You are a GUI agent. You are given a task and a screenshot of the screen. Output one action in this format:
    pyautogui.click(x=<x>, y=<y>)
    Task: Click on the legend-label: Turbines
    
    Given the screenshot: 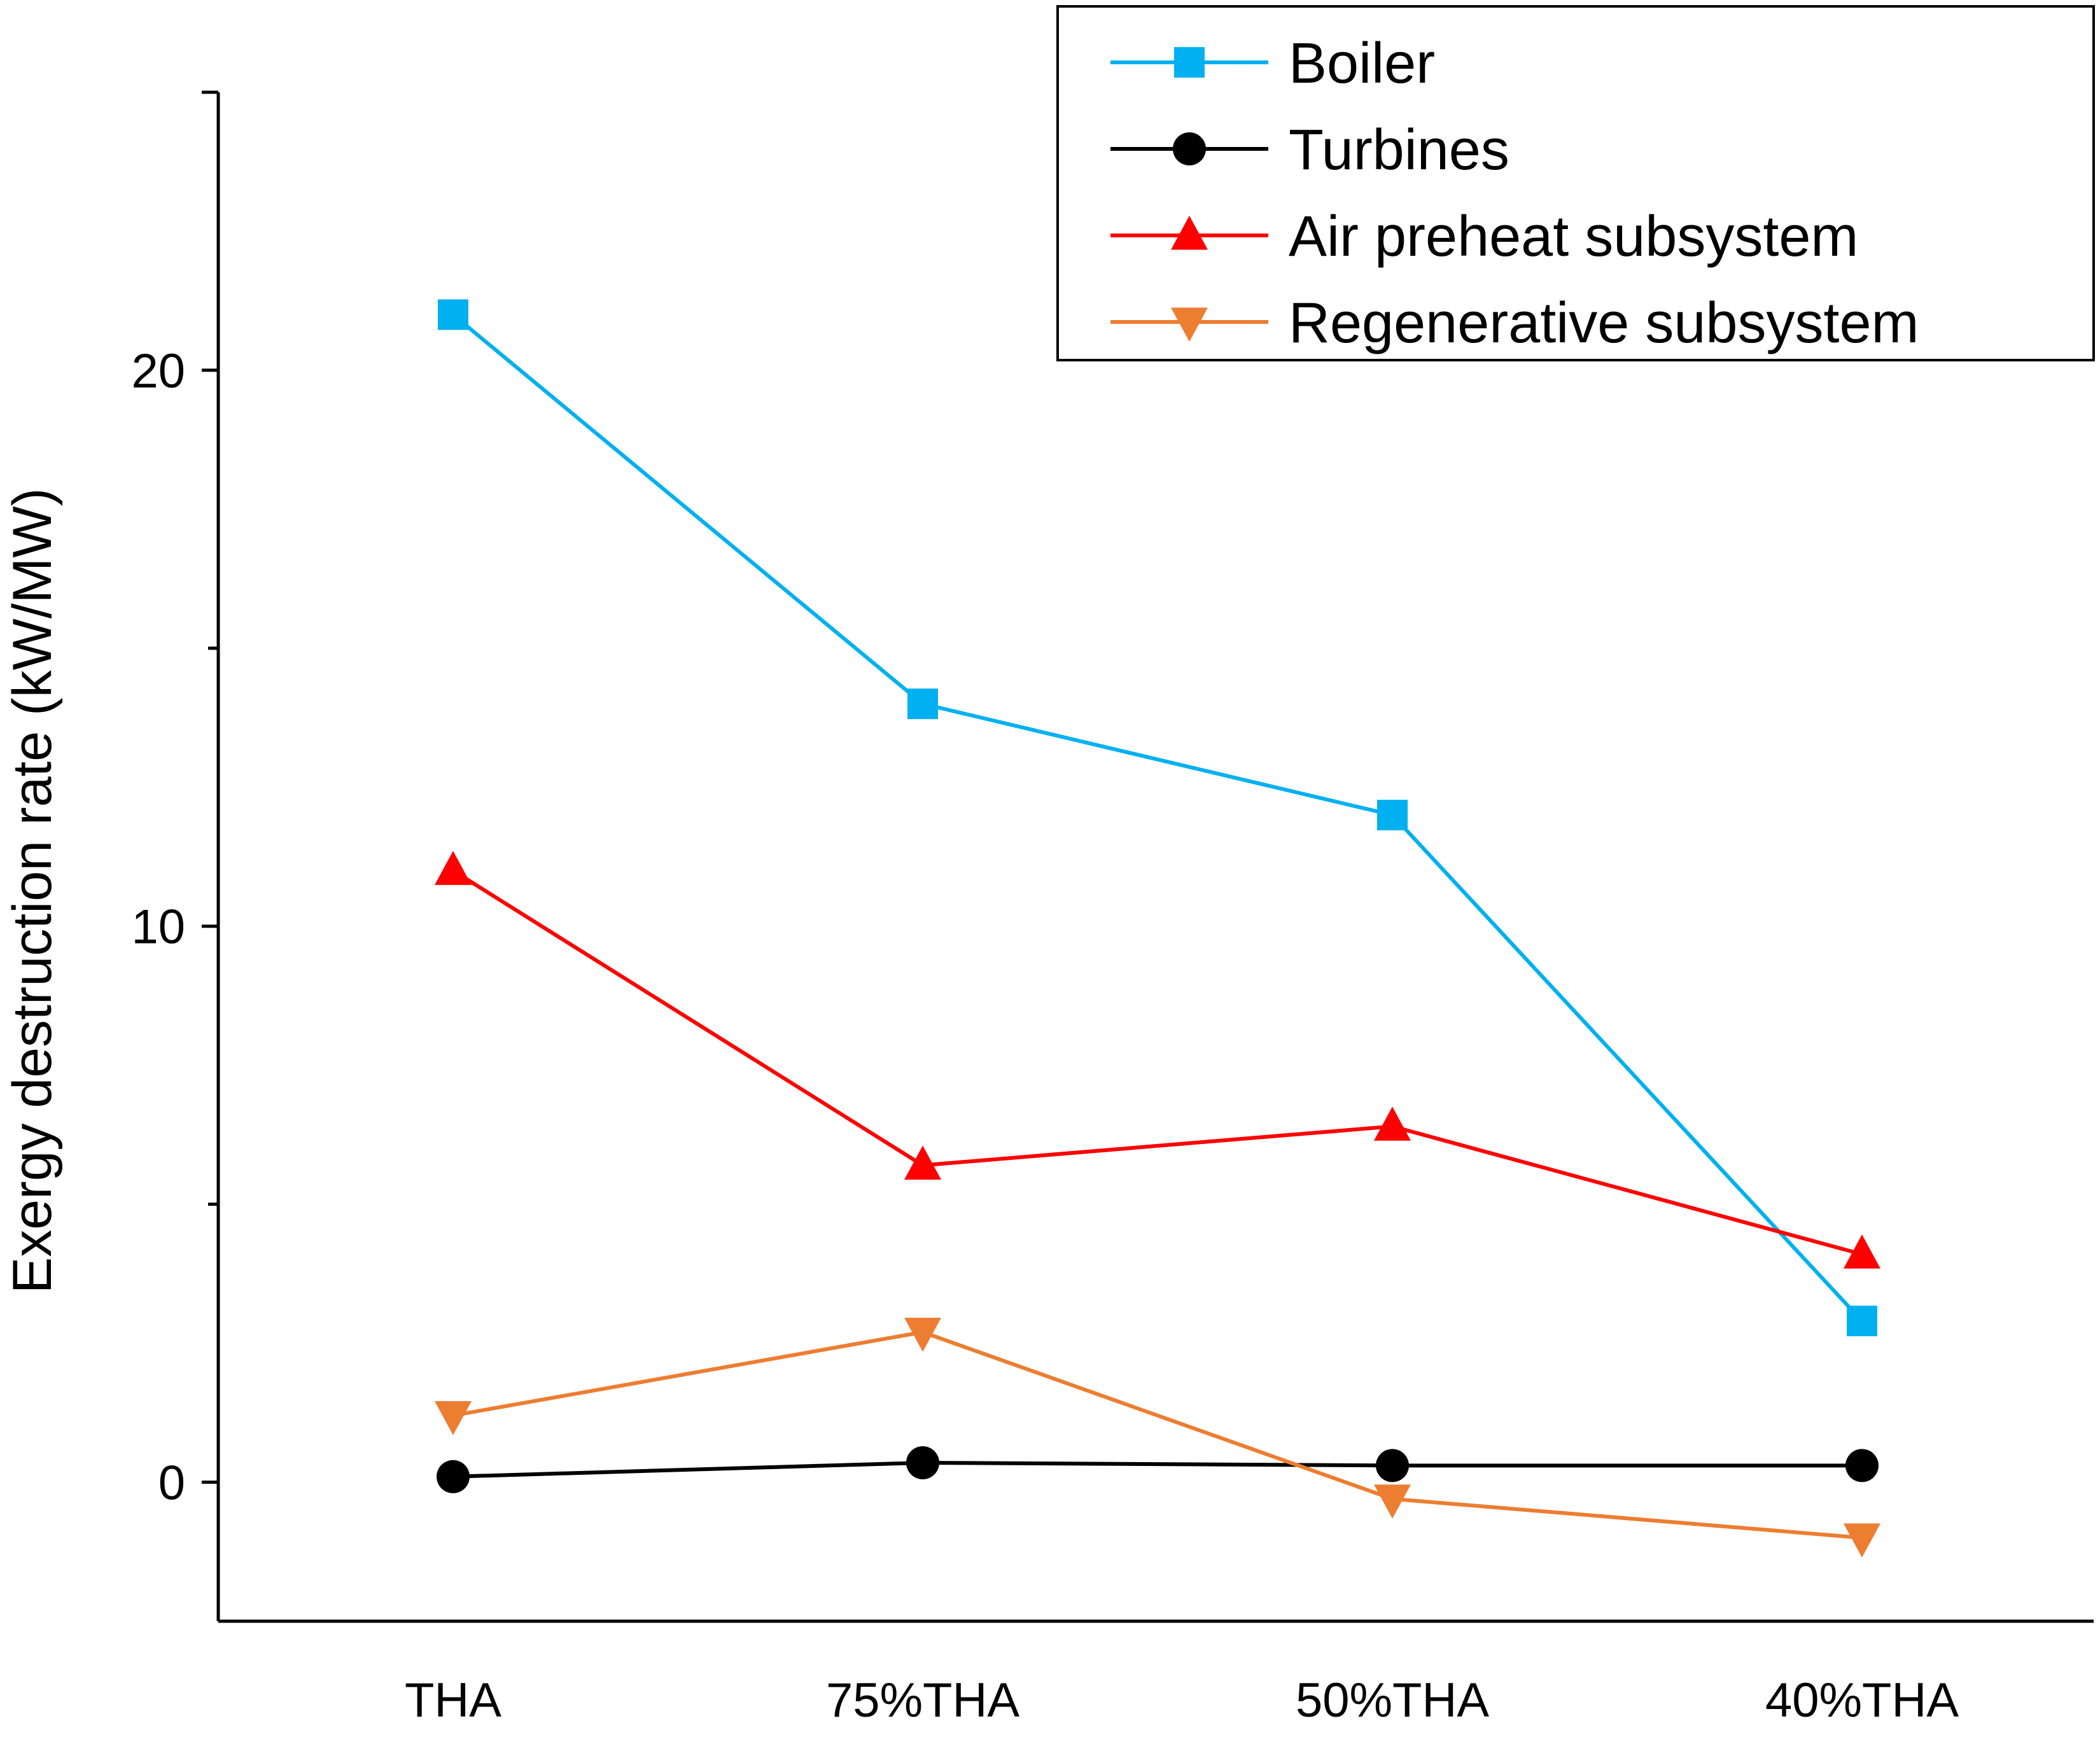 What is the action you would take?
    pyautogui.click(x=1399, y=150)
    